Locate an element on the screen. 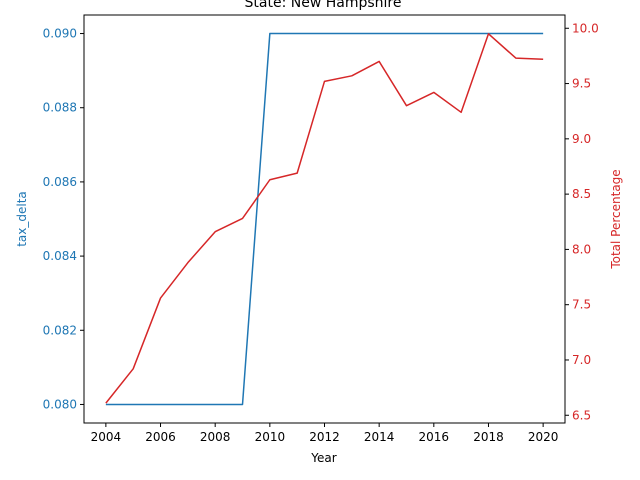 This screenshot has height=480, width=640. x-tick-label: 2014 is located at coordinates (379, 437).